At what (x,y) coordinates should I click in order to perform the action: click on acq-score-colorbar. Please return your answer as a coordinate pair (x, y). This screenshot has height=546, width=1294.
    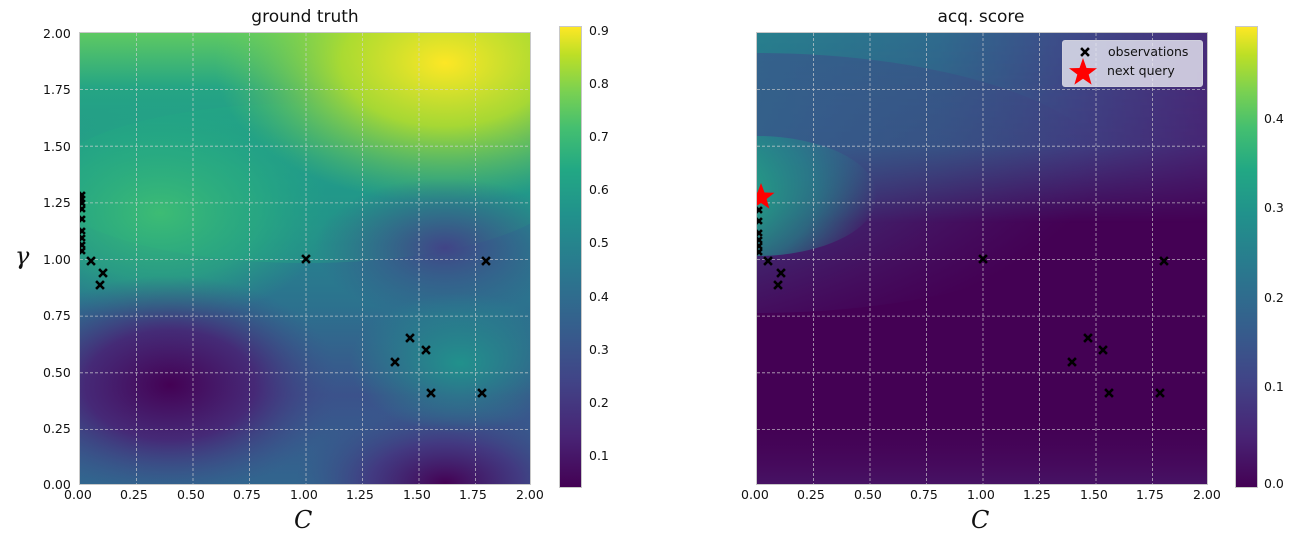
    Looking at the image, I should click on (1246, 257).